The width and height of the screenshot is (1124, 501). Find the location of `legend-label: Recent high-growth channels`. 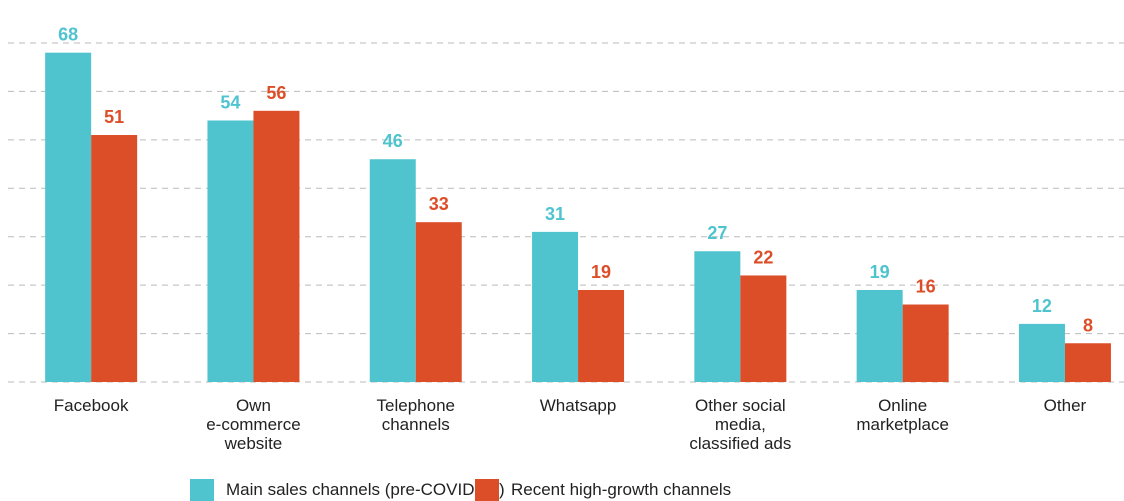

legend-label: Recent high-growth channels is located at coordinates (621, 489).